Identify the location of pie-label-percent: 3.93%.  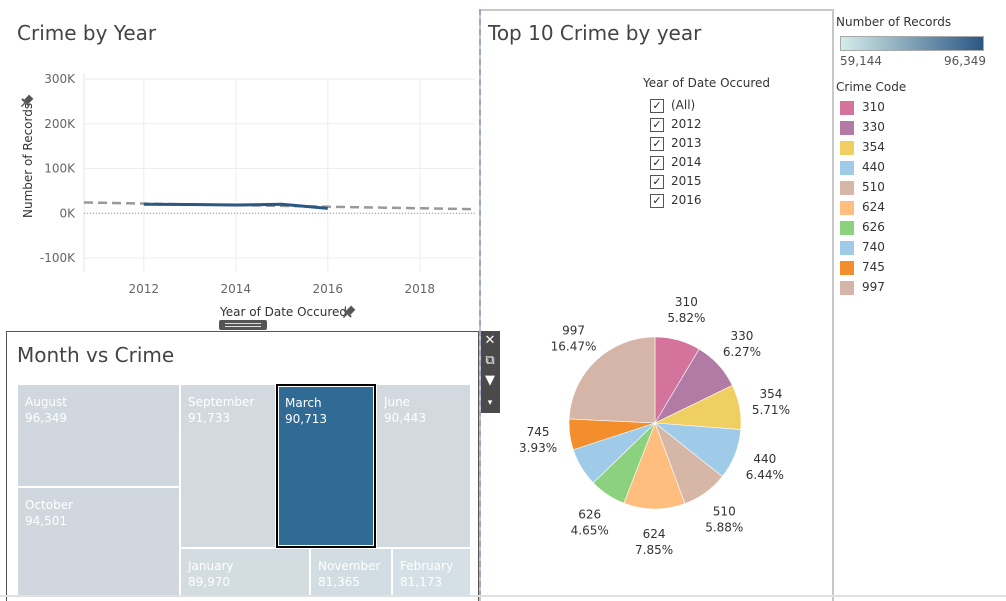
(538, 448).